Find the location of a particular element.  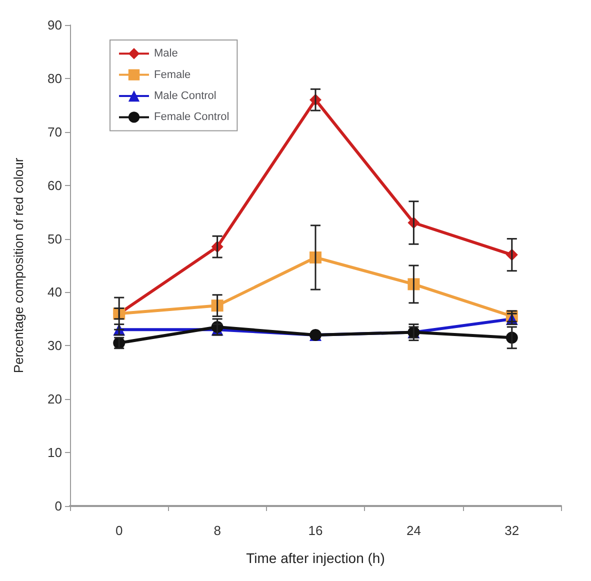

x-tick-label: 16 is located at coordinates (315, 530).